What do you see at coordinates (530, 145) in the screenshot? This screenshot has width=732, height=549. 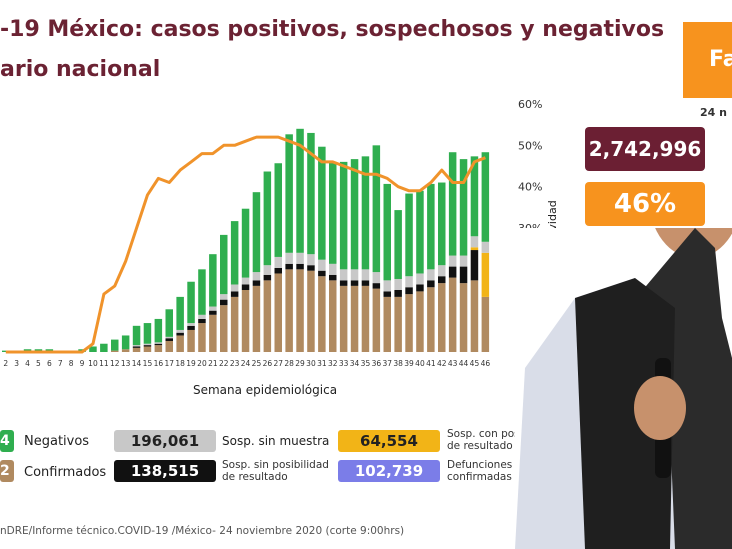 I see `y2-tick-label: 50%` at bounding box center [530, 145].